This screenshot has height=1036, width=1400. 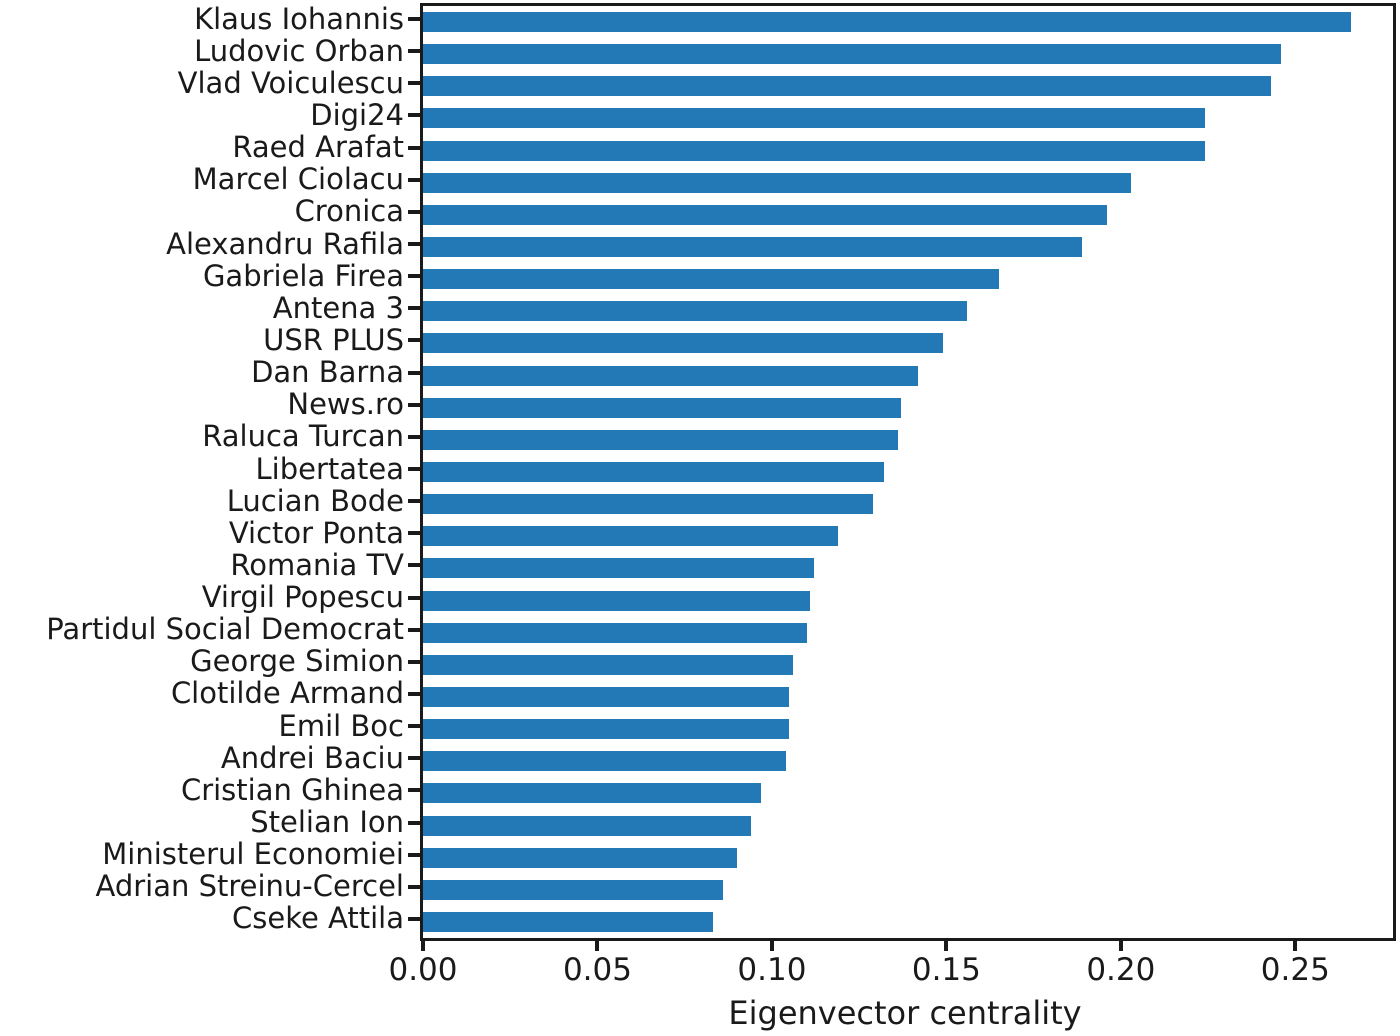 I want to click on y-tick-label: Stelian Ion, so click(x=327, y=822).